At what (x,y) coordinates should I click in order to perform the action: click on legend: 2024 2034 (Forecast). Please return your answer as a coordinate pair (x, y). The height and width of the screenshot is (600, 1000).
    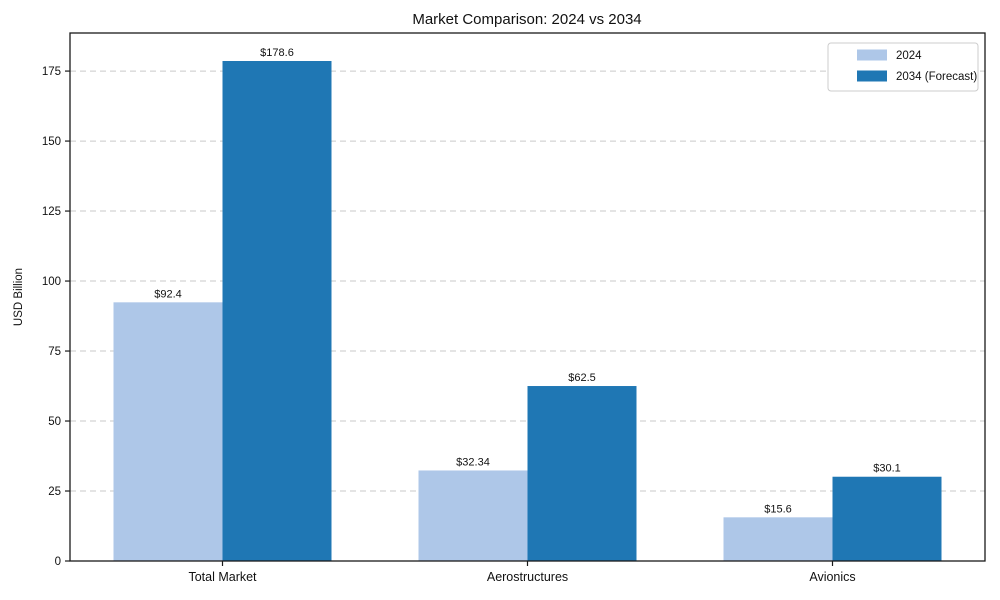
    Looking at the image, I should click on (903, 67).